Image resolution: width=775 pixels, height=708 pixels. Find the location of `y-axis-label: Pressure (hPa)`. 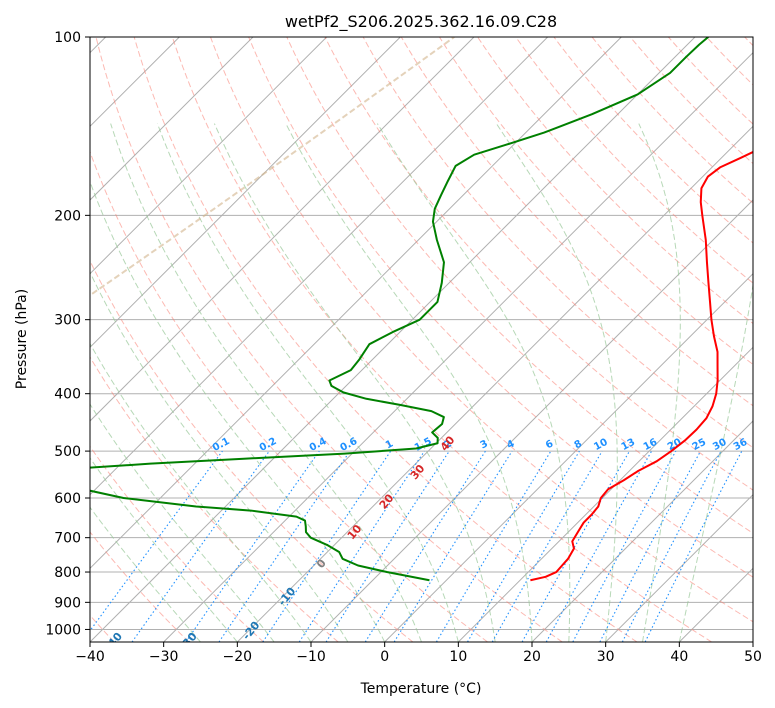

y-axis-label: Pressure (hPa) is located at coordinates (22, 339).